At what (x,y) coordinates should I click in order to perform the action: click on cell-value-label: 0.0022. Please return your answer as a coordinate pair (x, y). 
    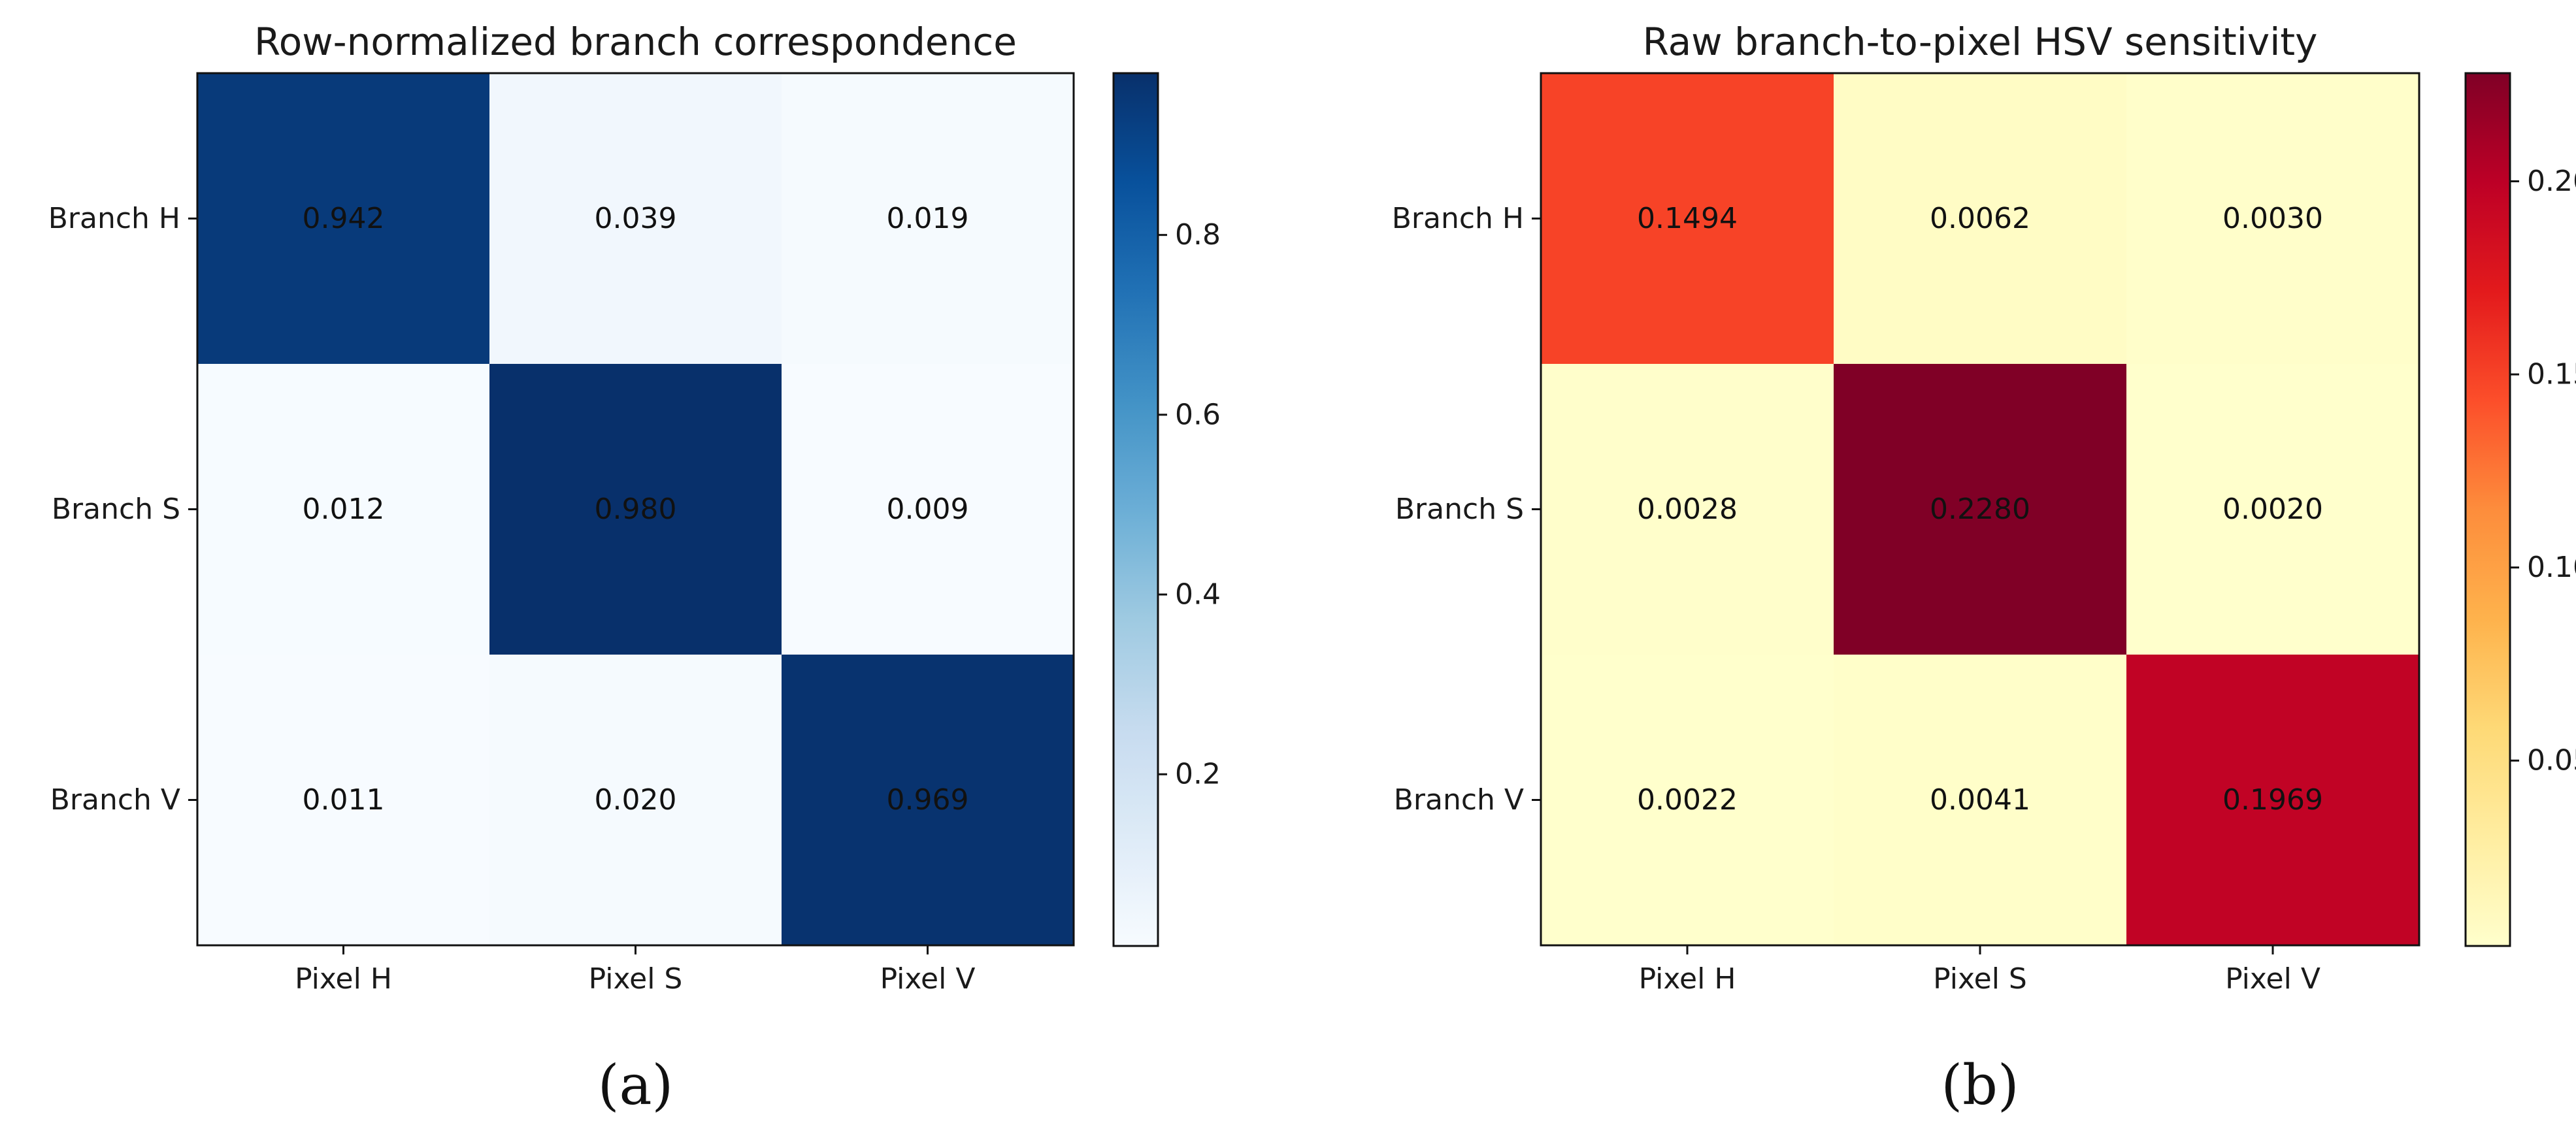
    Looking at the image, I should click on (1687, 800).